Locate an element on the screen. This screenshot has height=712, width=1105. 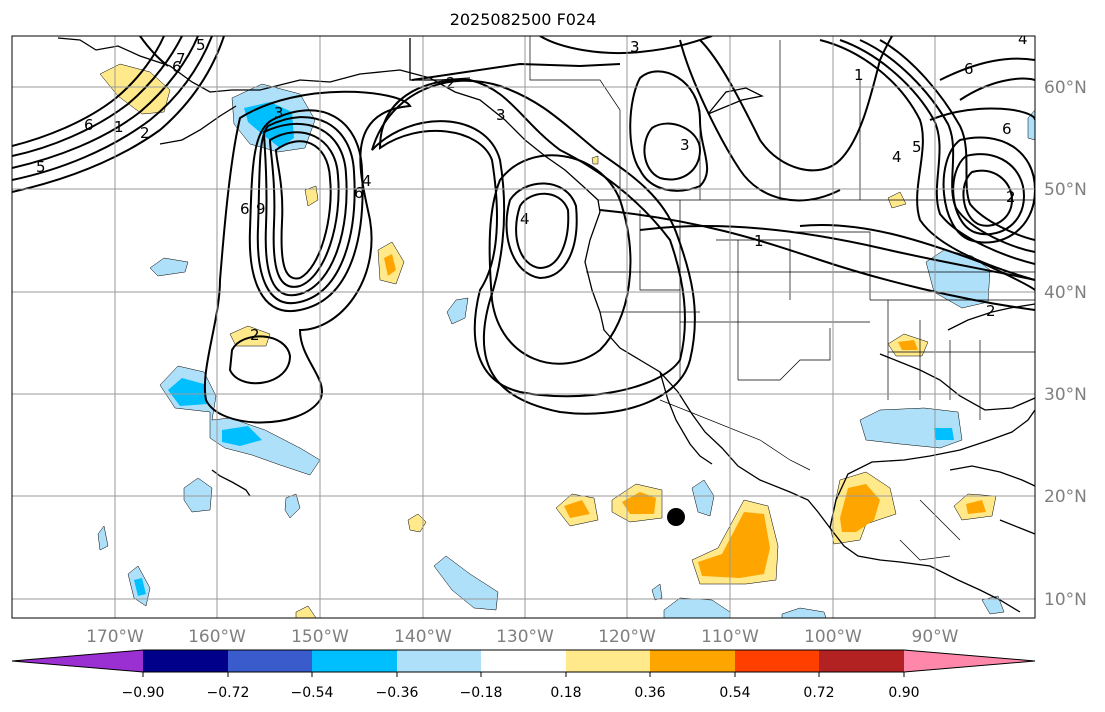
longitude-label: 120°W is located at coordinates (627, 637).